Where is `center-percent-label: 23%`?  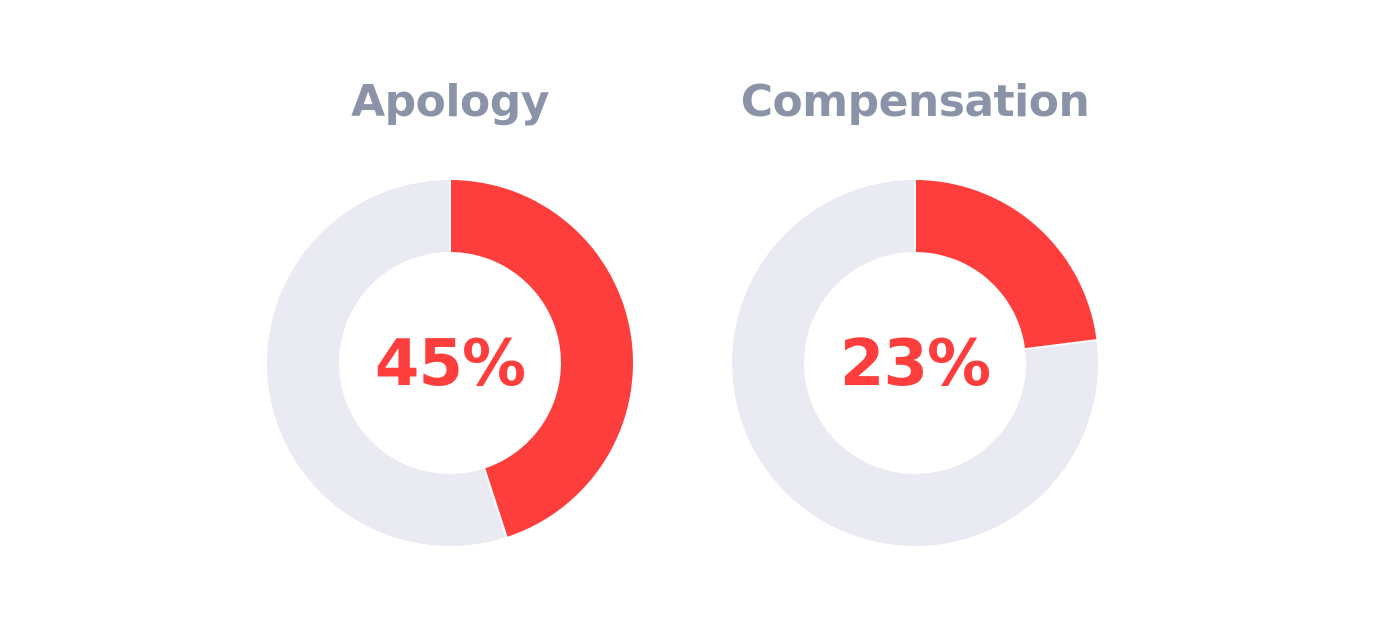
center-percent-label: 23% is located at coordinates (915, 364).